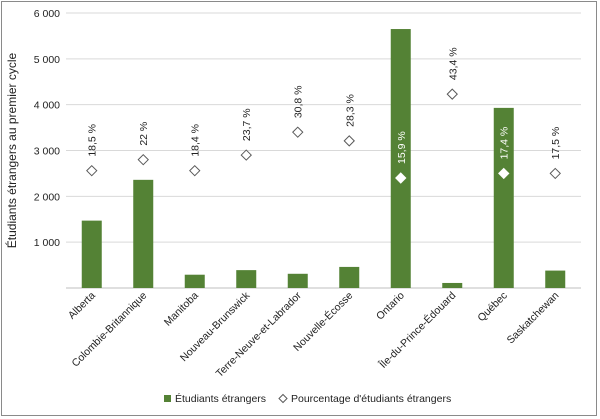 This screenshot has height=419, width=600. What do you see at coordinates (93, 140) in the screenshot?
I see `percentage-label: 18,5 %` at bounding box center [93, 140].